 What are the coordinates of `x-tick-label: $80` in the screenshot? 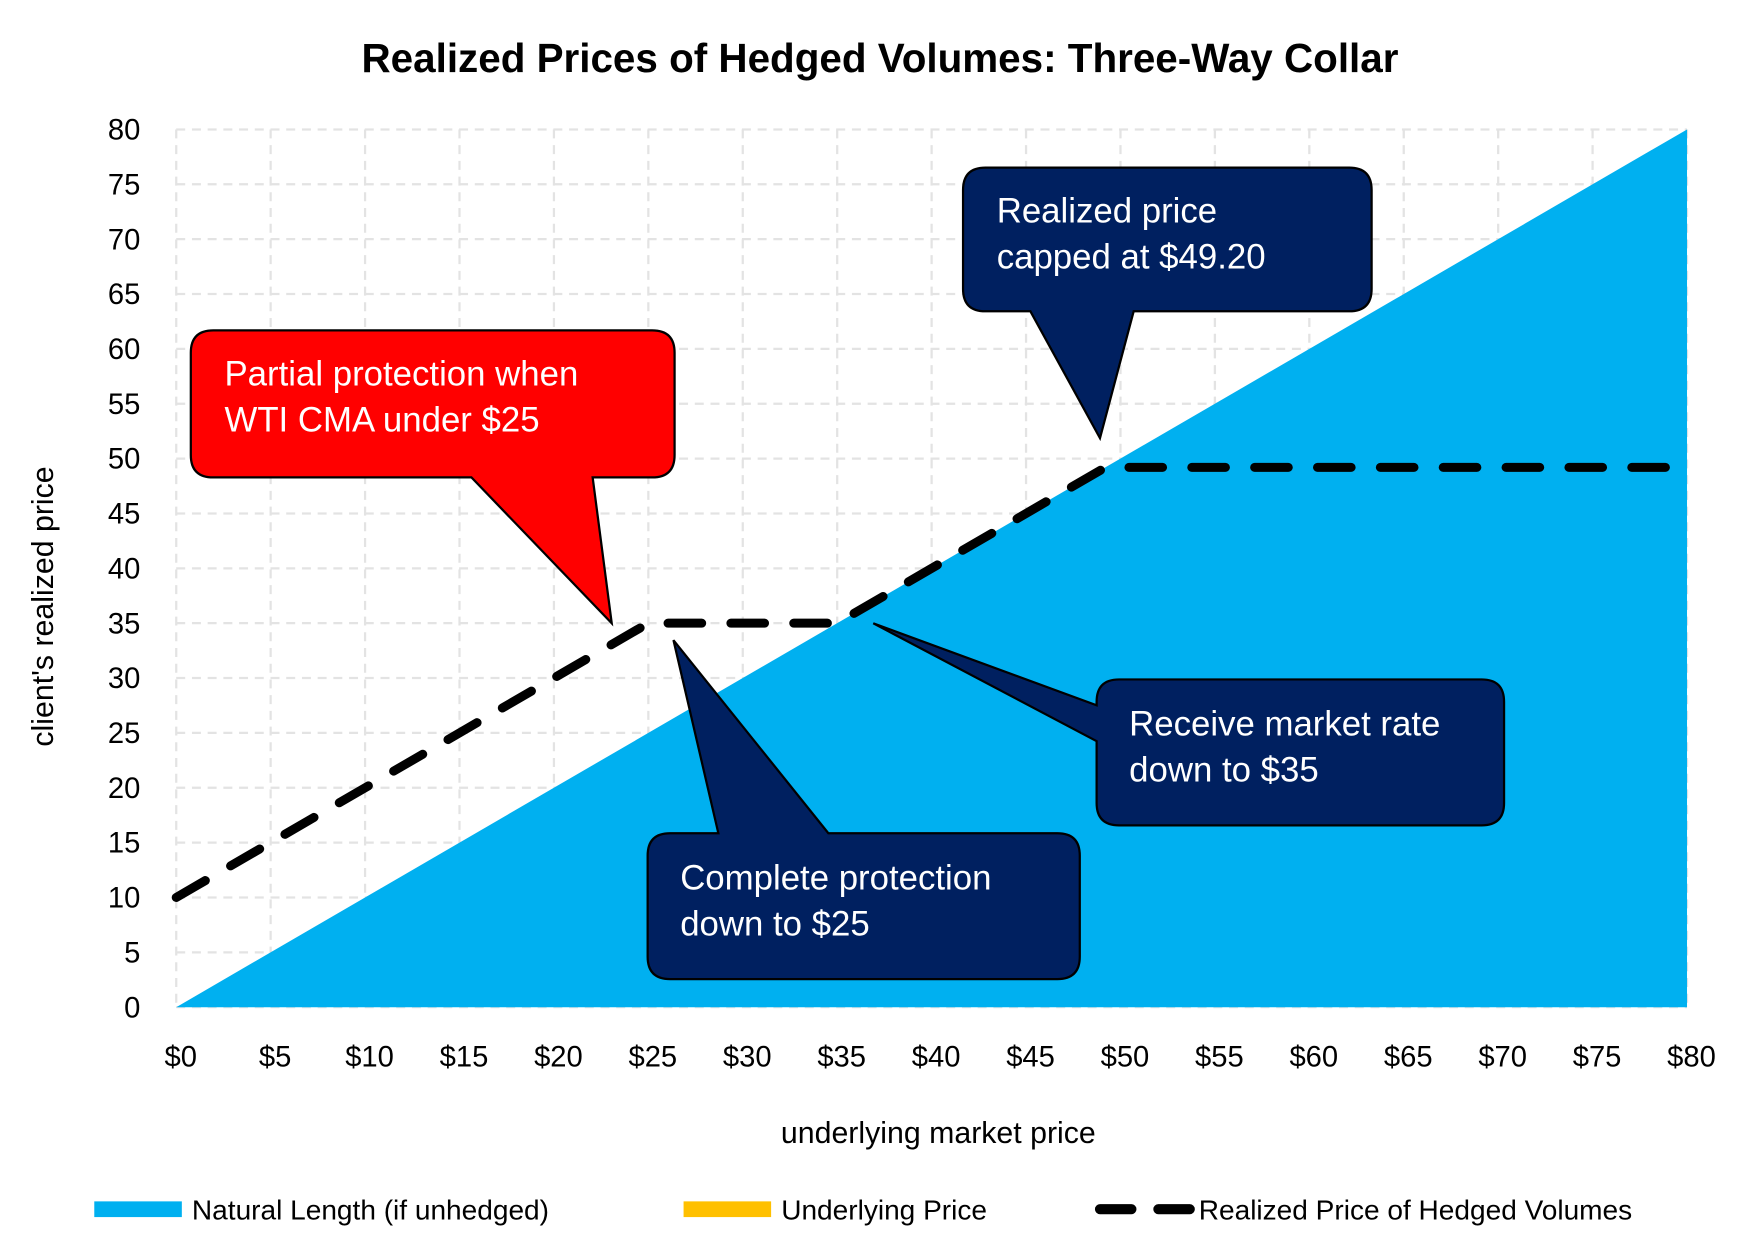 It's located at (1691, 1058).